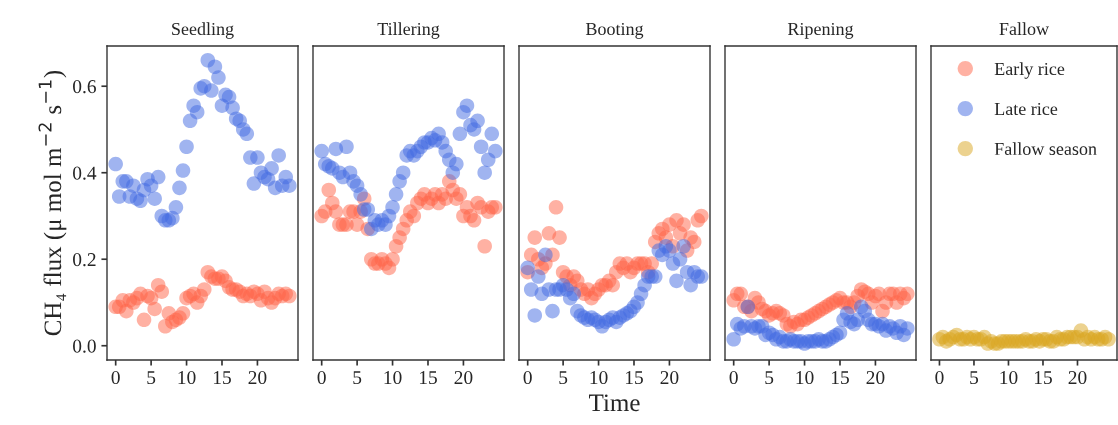 This screenshot has height=425, width=1118. Describe the element at coordinates (820, 30) in the screenshot. I see `chart-title: Ripening` at that location.